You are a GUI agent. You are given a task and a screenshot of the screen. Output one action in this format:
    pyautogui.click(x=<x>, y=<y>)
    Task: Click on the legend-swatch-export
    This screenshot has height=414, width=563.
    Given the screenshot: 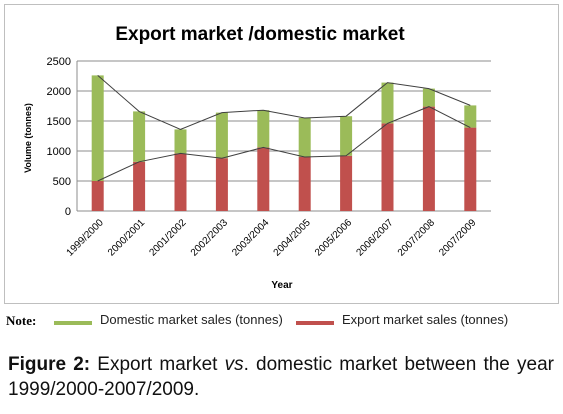 What is the action you would take?
    pyautogui.click(x=315, y=323)
    